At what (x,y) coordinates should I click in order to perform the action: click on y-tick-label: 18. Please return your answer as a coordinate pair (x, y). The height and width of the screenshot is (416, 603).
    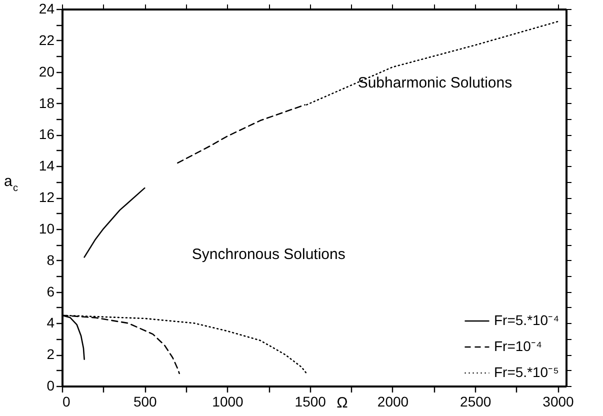
    Looking at the image, I should click on (46, 102).